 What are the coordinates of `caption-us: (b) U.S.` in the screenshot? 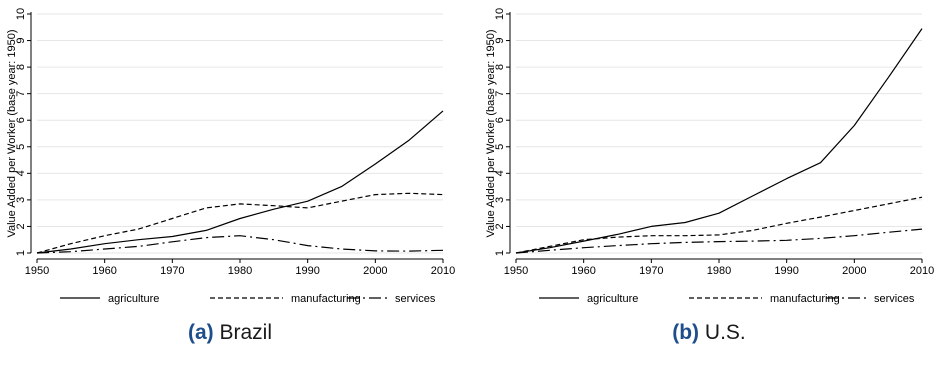 It's located at (709, 333).